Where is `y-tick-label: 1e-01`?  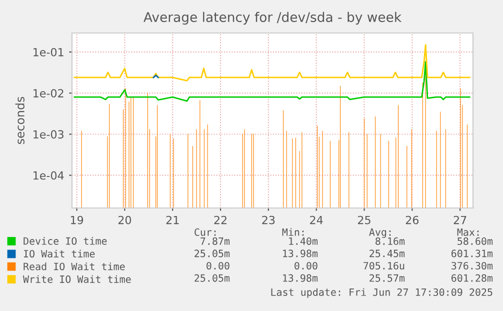 y-tick-label: 1e-01 is located at coordinates (49, 52).